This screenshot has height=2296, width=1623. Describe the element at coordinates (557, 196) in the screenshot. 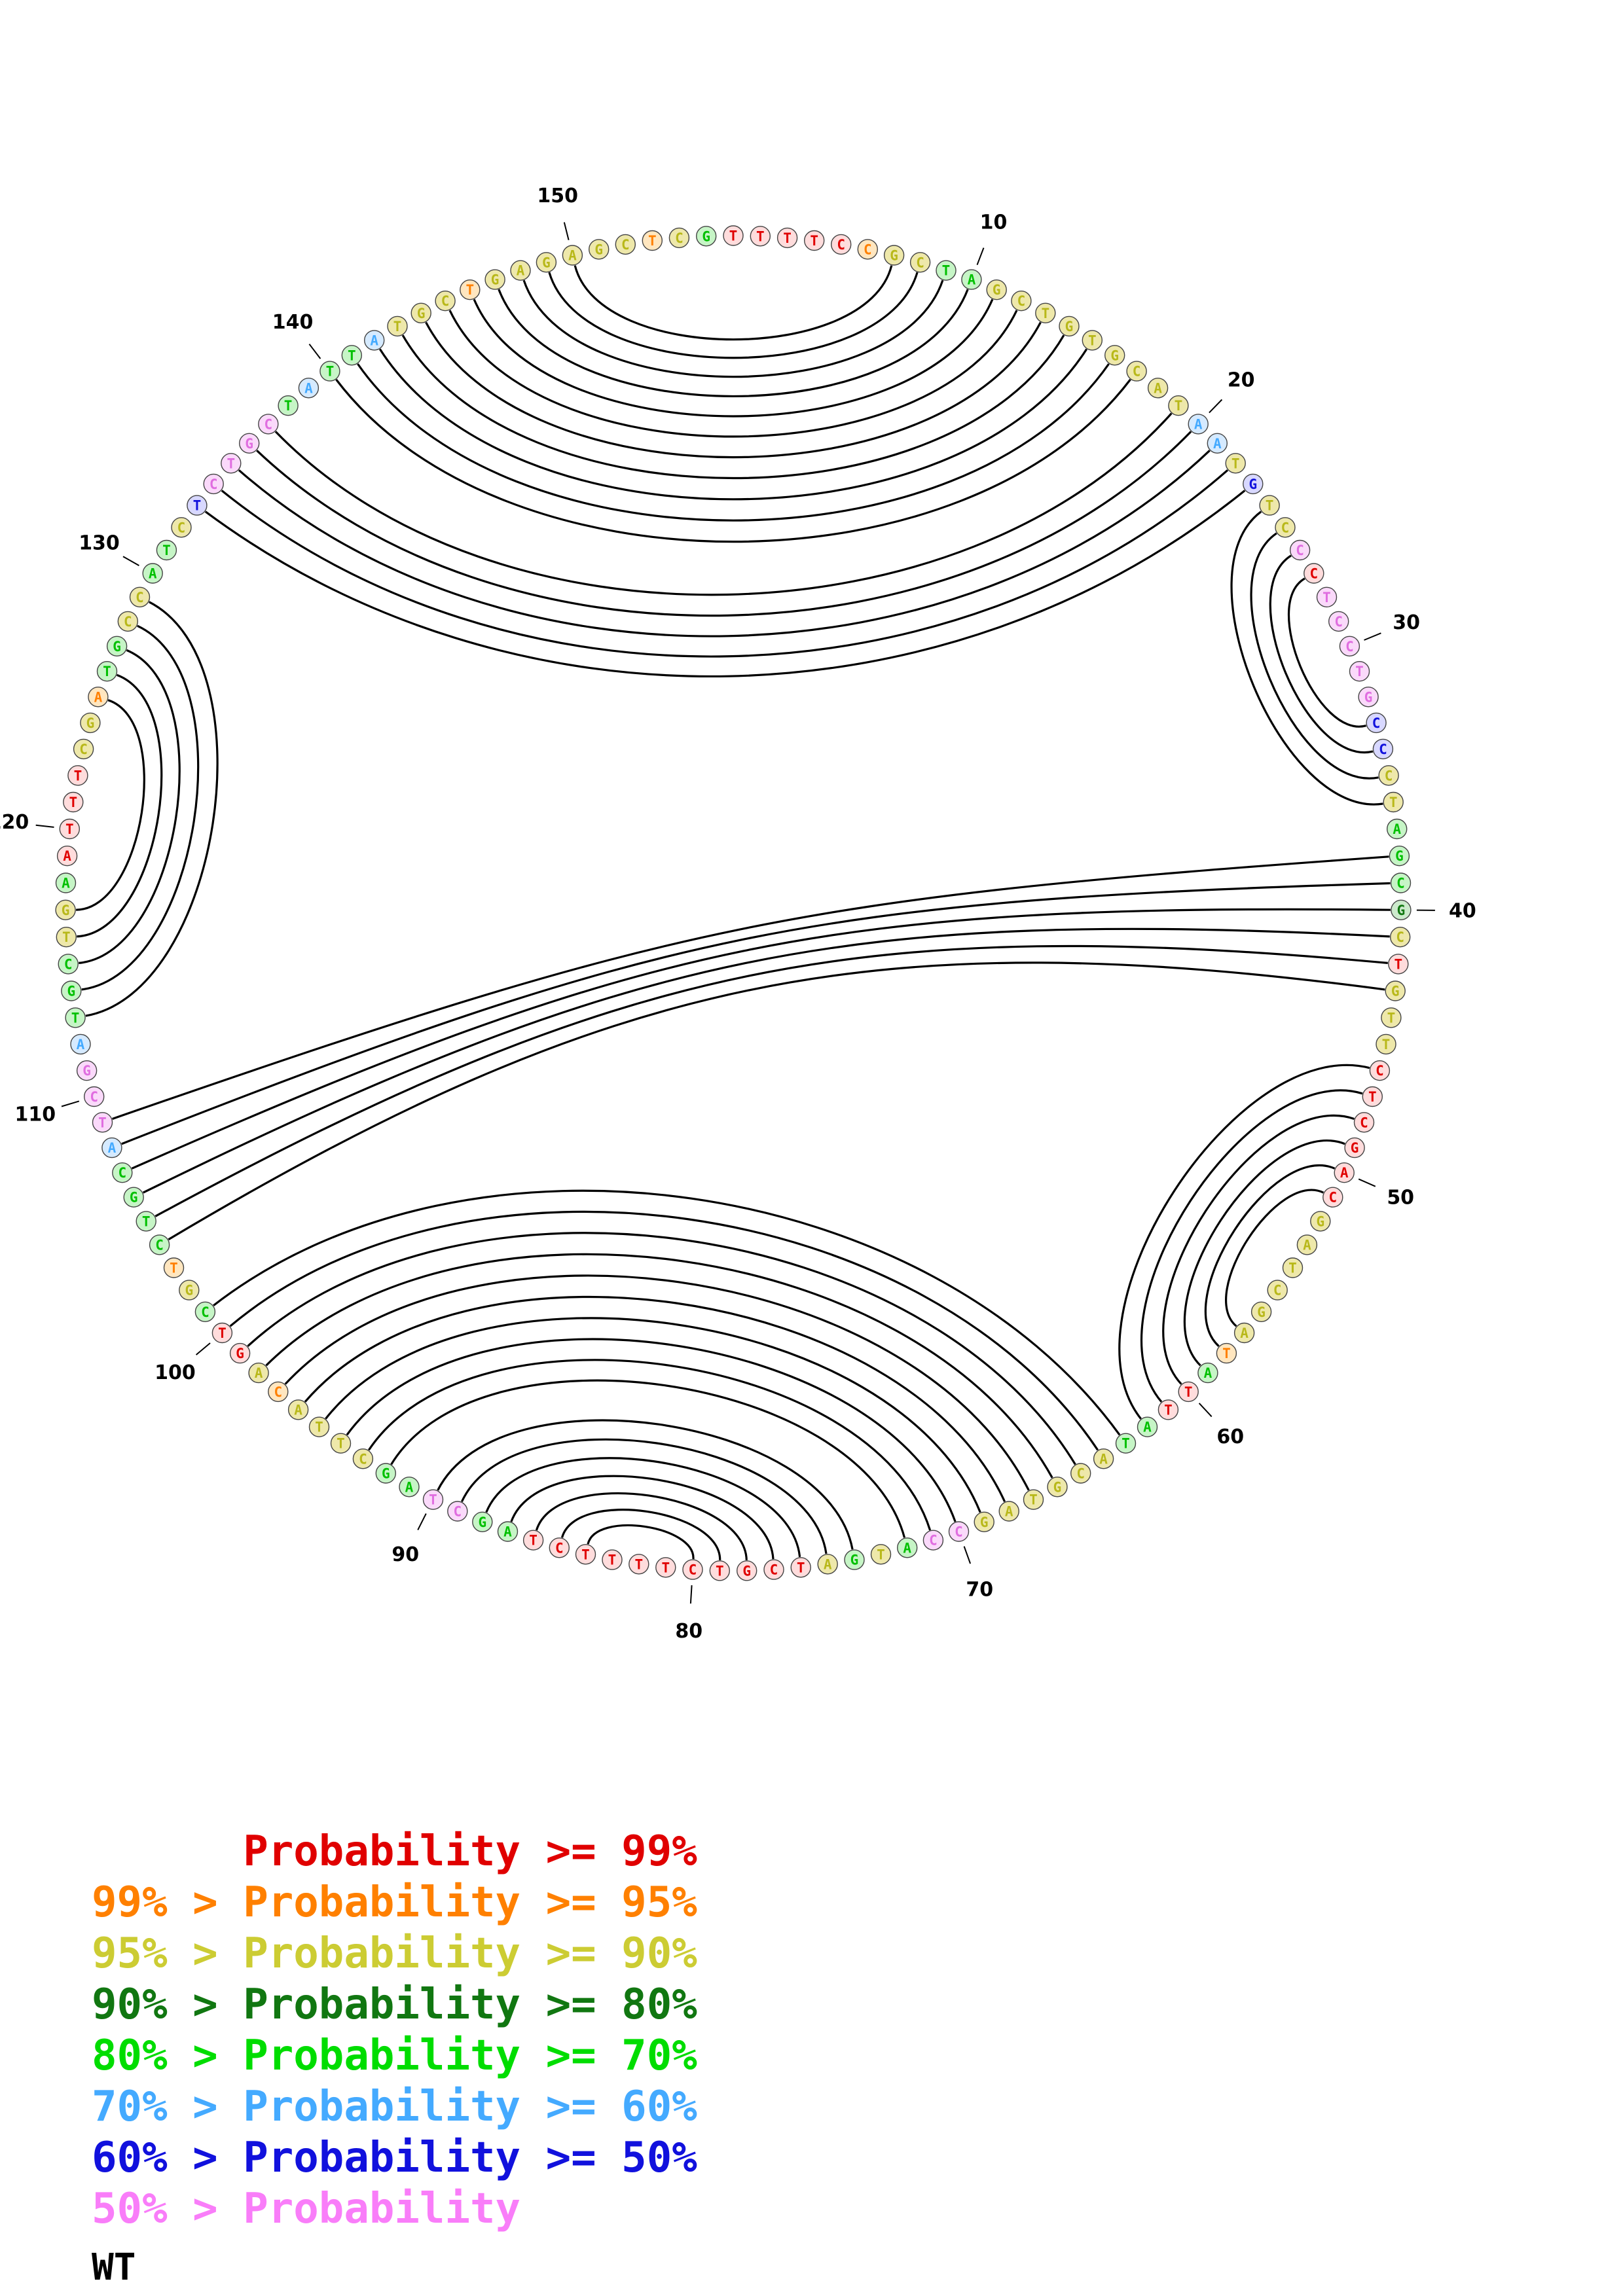

I see `position-label: 150` at that location.